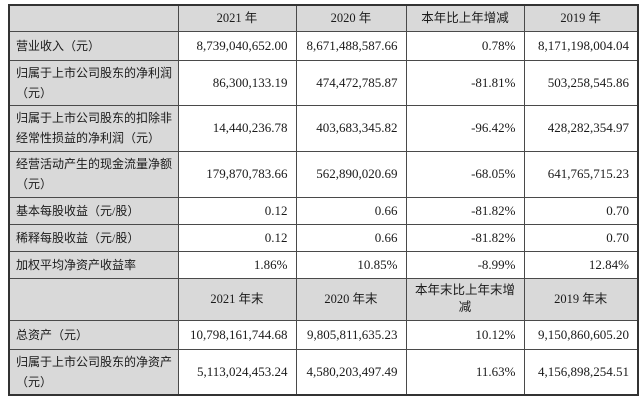 The image size is (644, 405). Describe the element at coordinates (581, 299) in the screenshot. I see `column-header-2019-end: 2019 年末` at that location.